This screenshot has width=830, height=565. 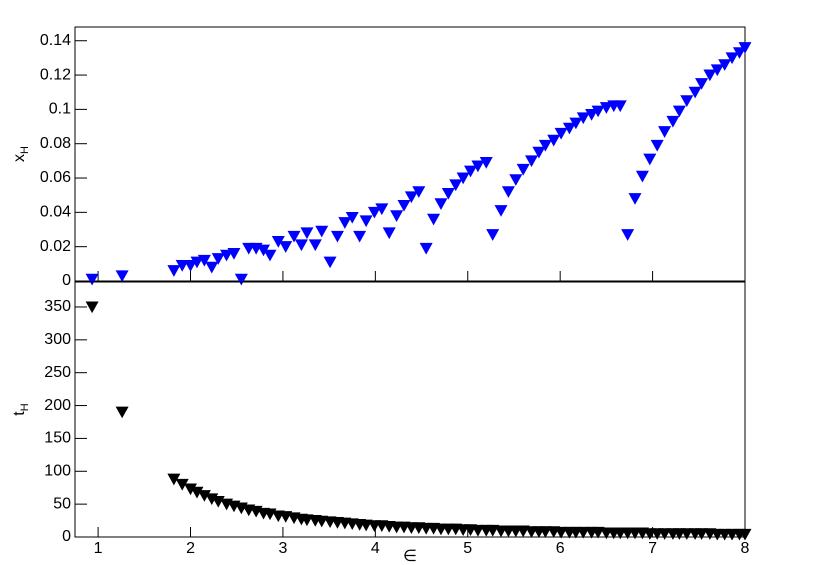 I want to click on x-axis-label: ∈, so click(x=410, y=556).